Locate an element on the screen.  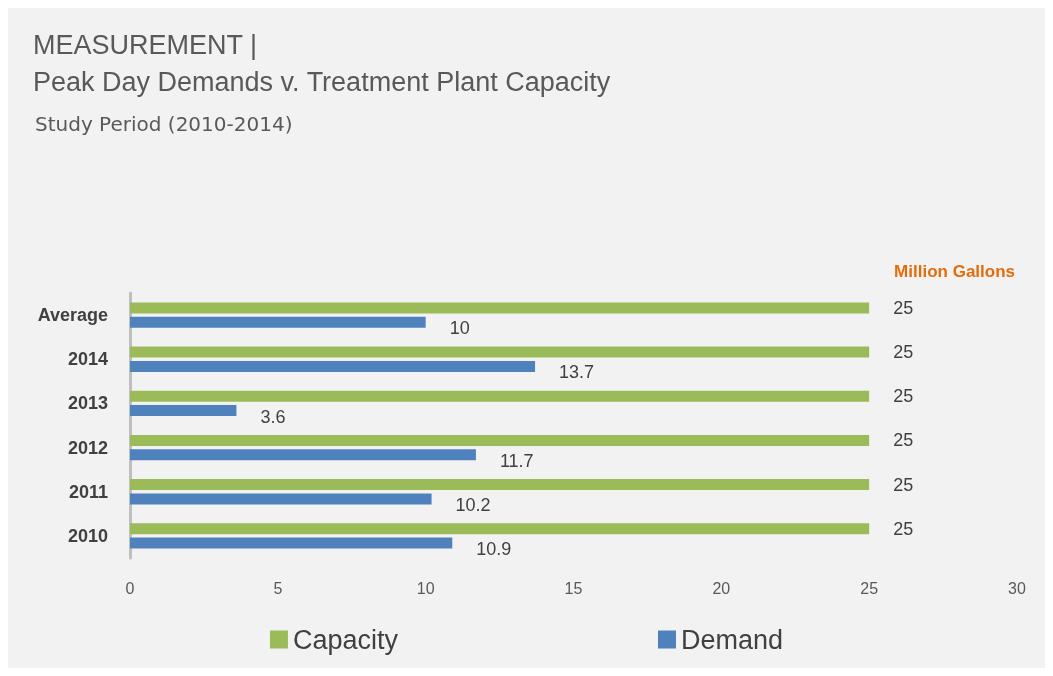
data-label: 3.6 is located at coordinates (273, 416).